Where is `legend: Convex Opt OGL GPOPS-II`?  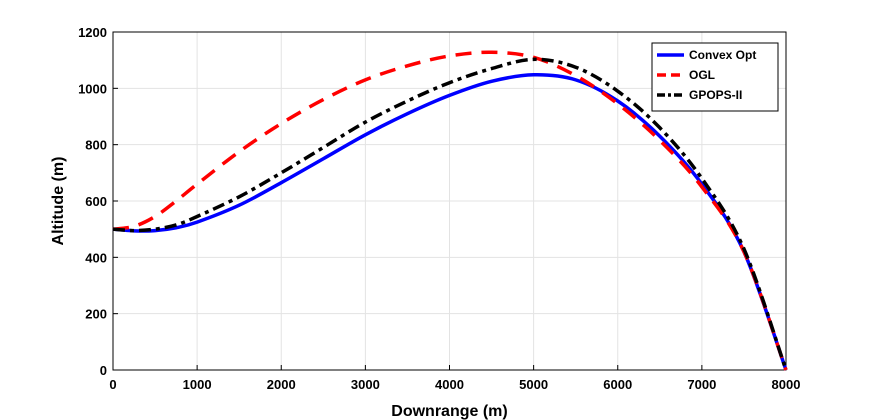 legend: Convex Opt OGL GPOPS-II is located at coordinates (715, 77).